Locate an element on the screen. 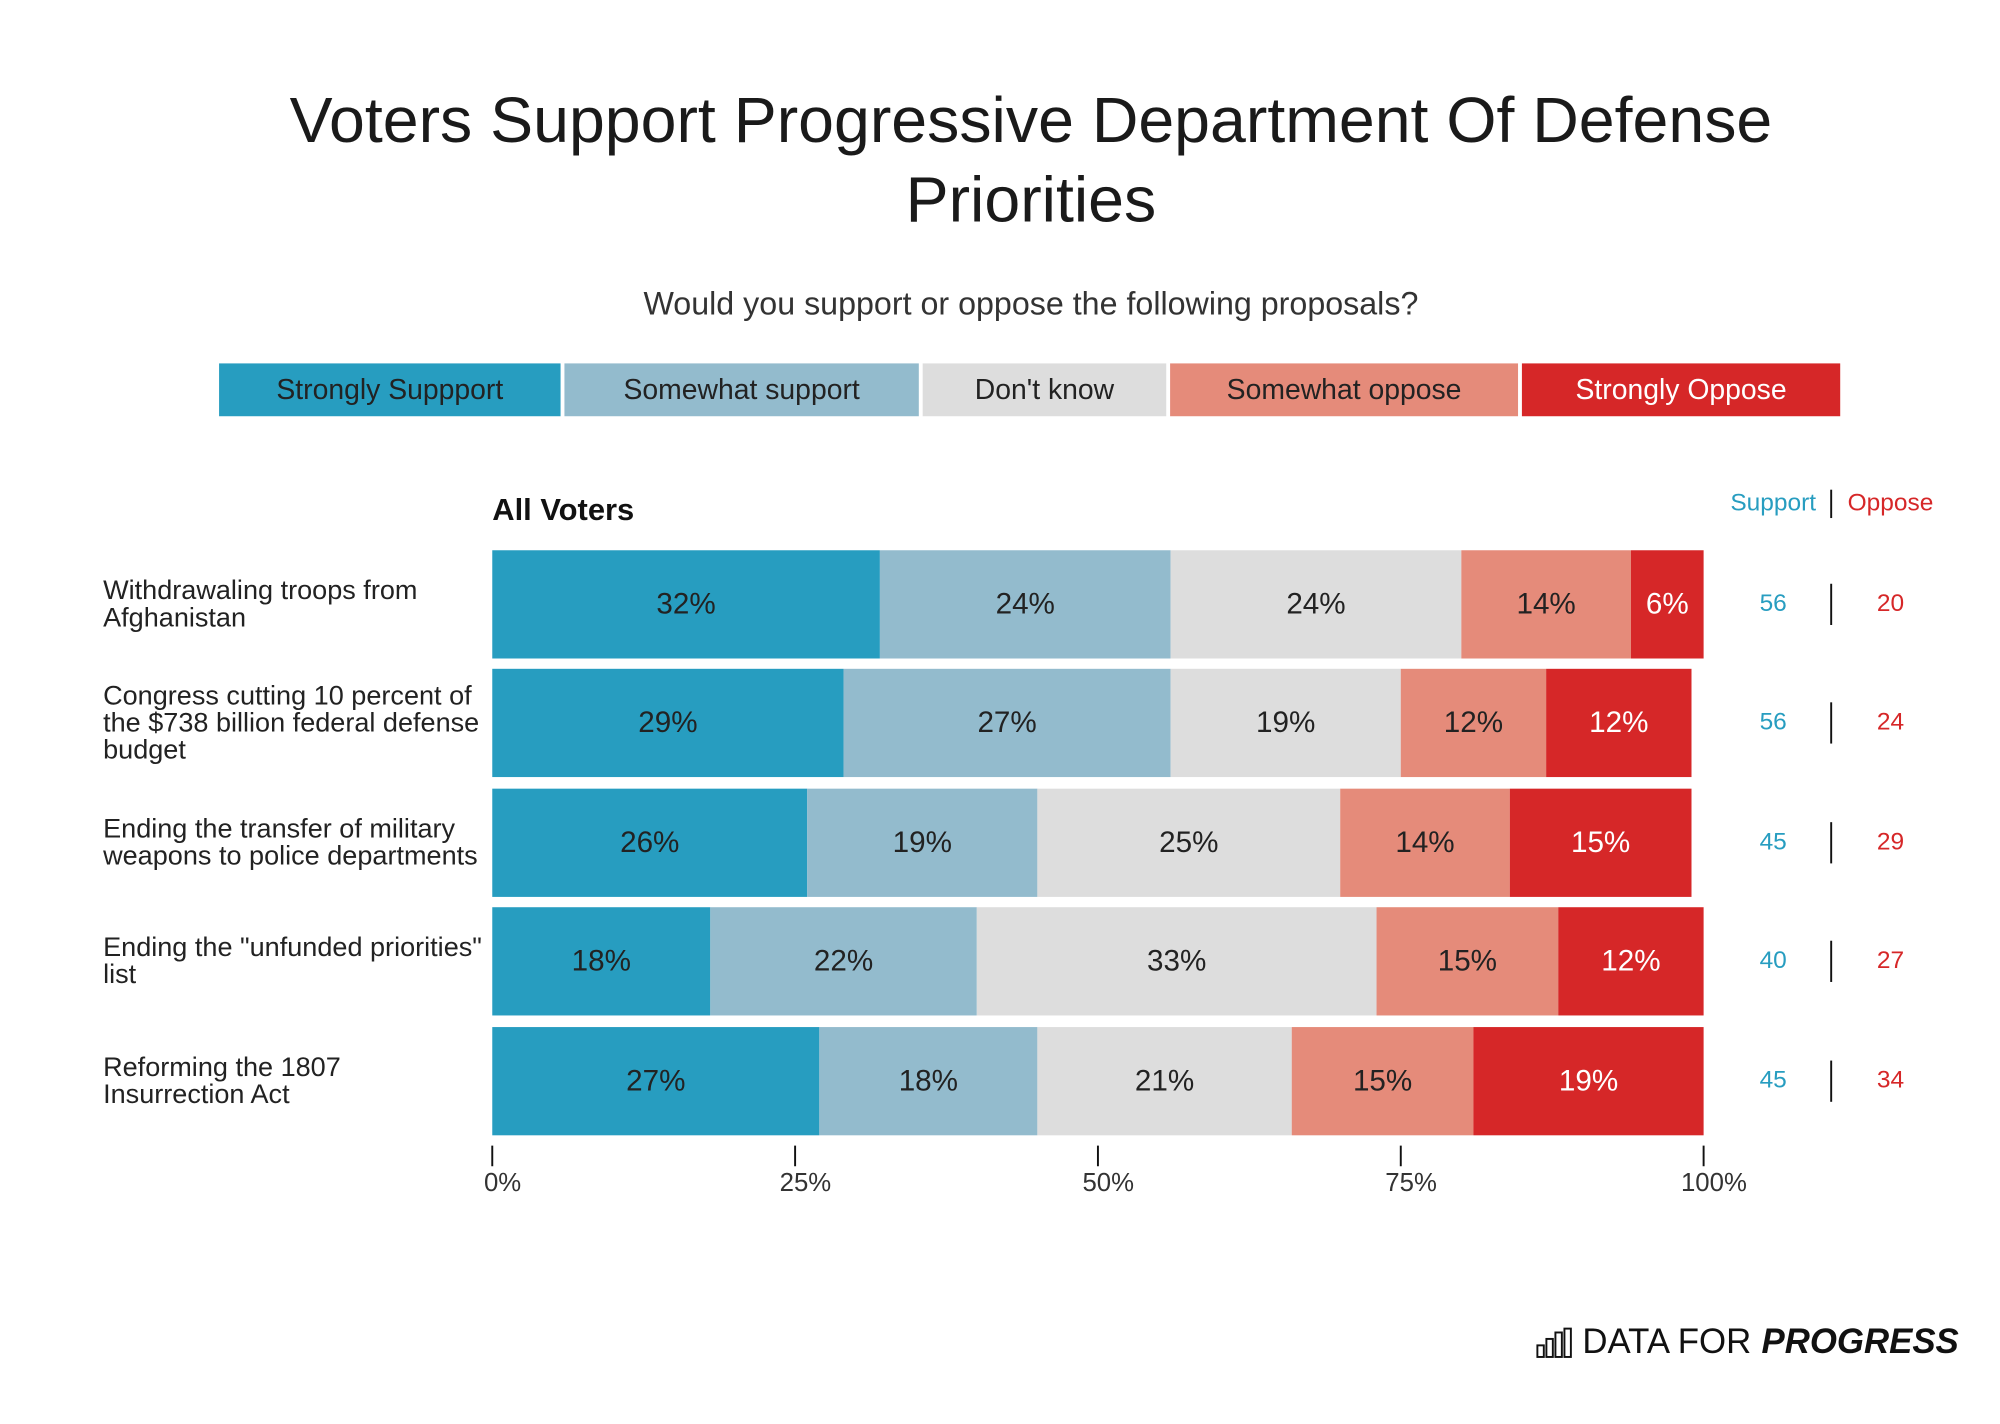 The image size is (2000, 1424). legend-label: Don't know is located at coordinates (1045, 390).